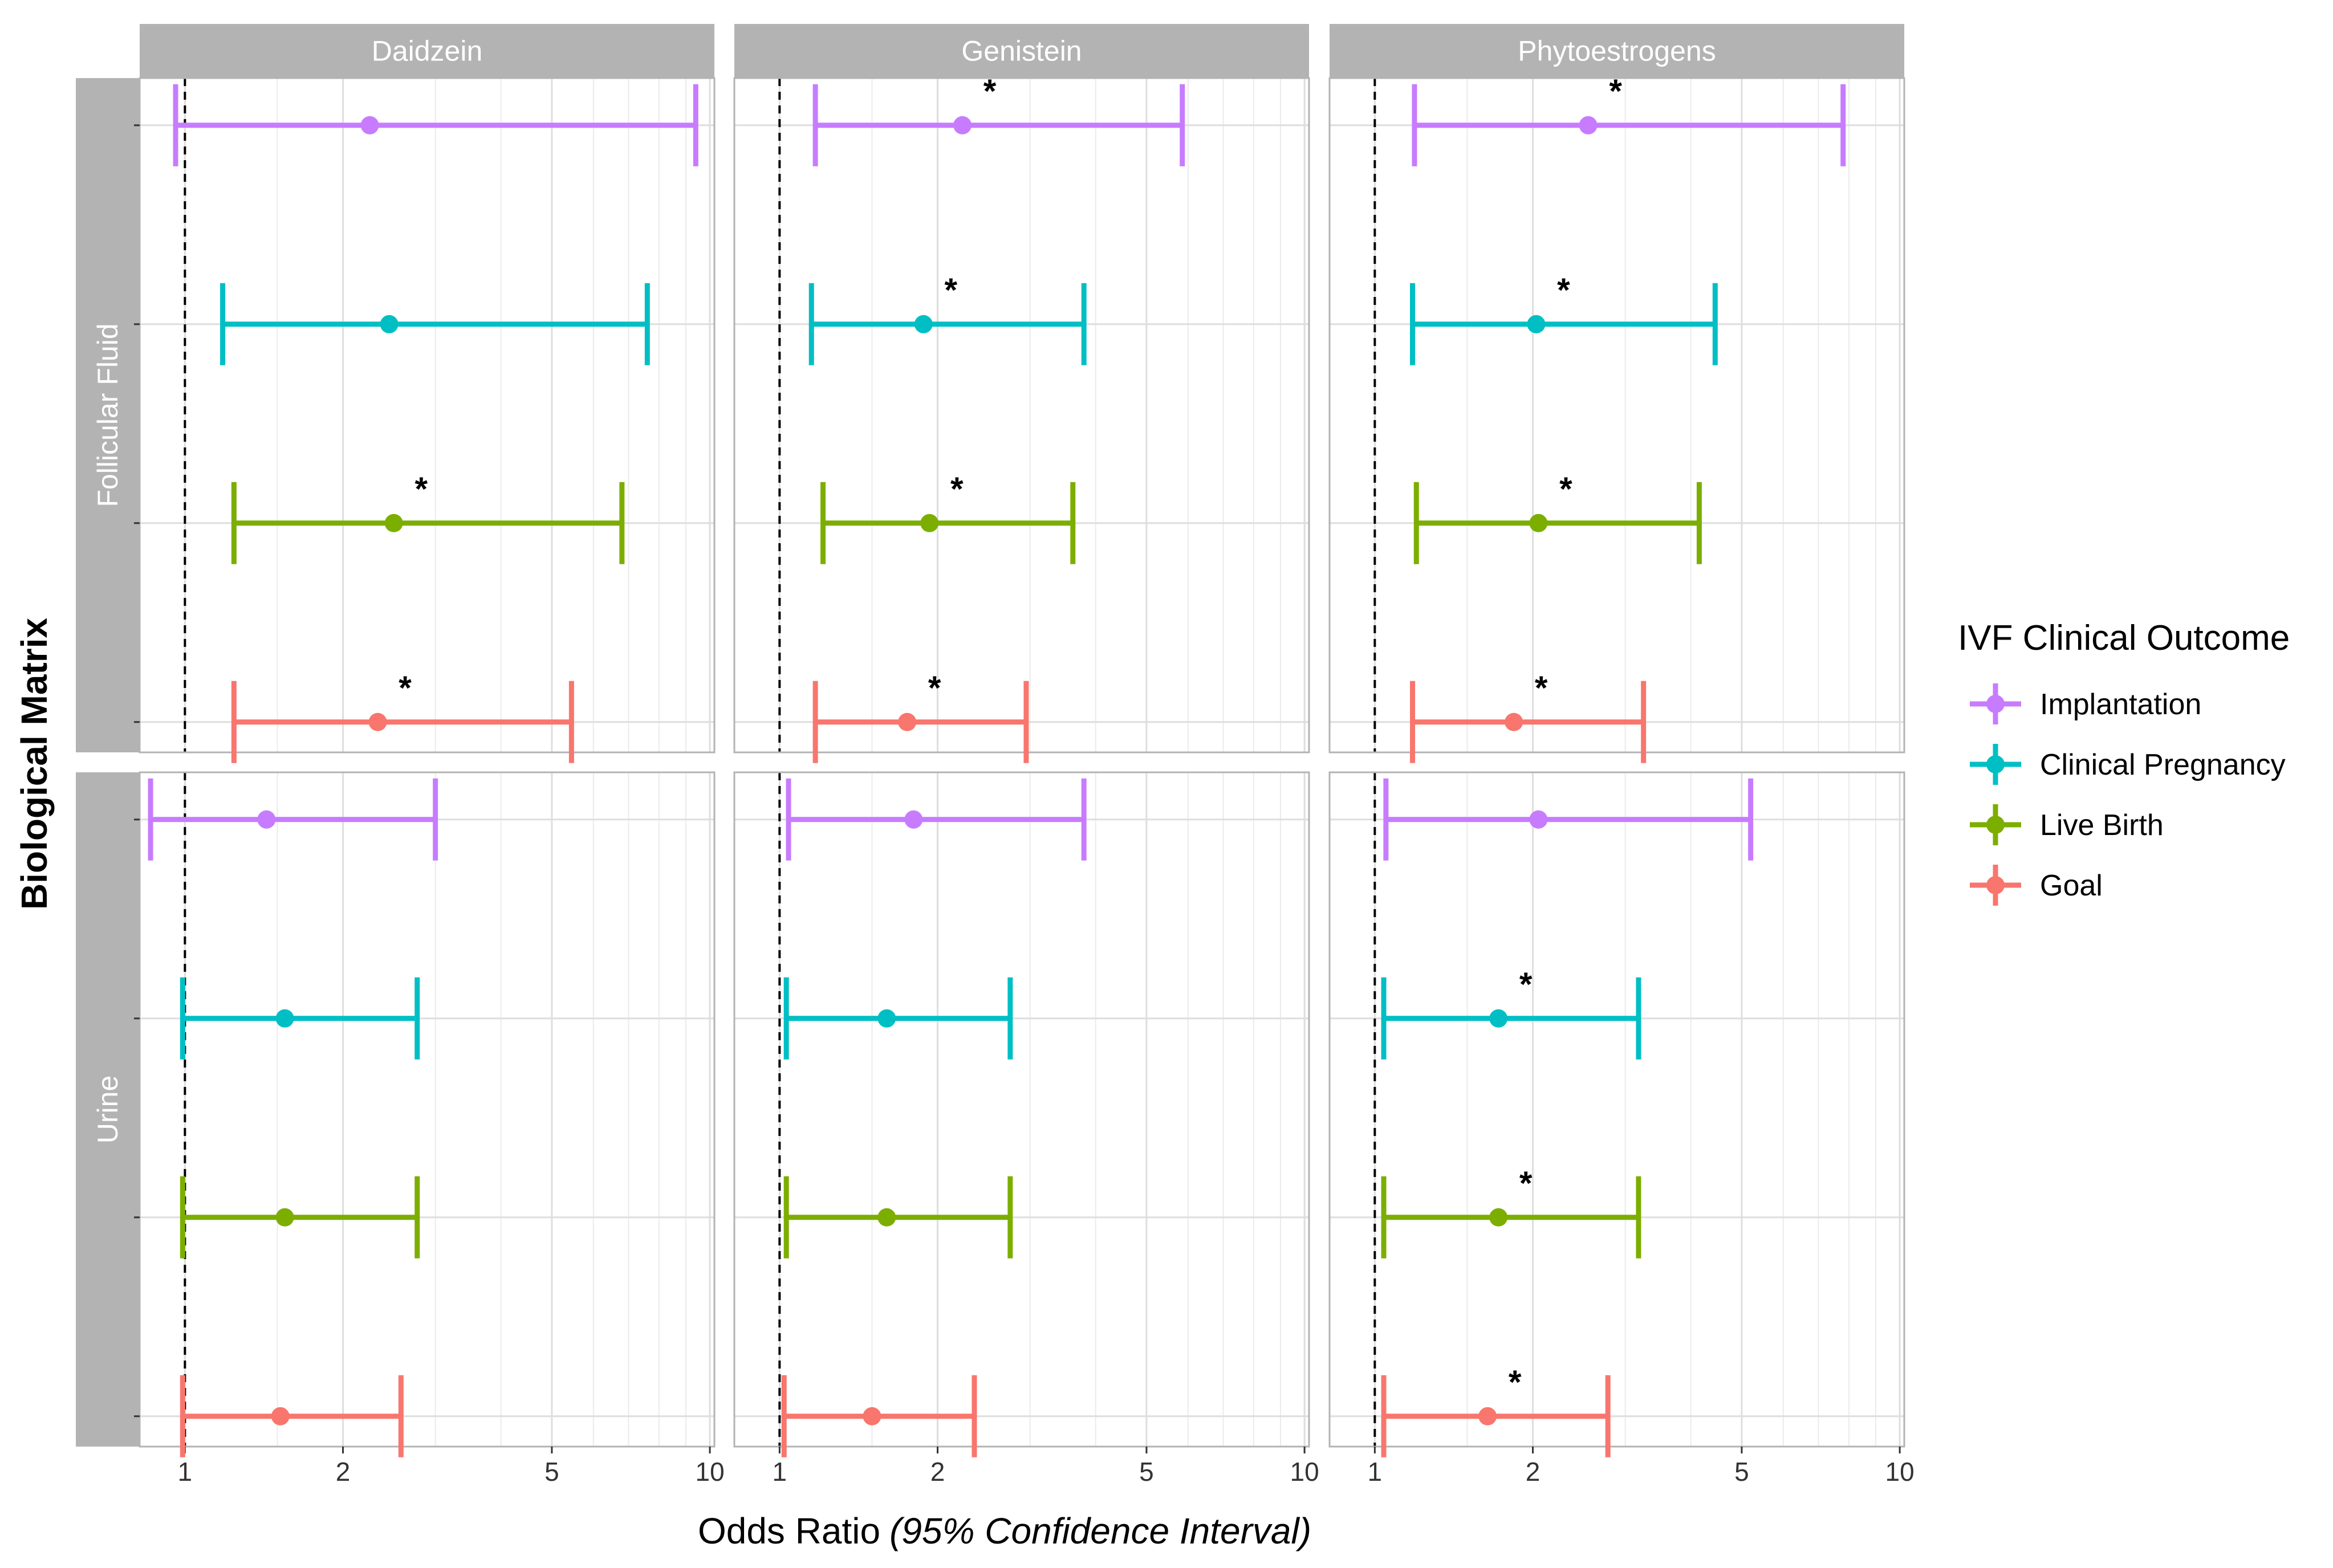 The height and width of the screenshot is (1568, 2333). What do you see at coordinates (2102, 825) in the screenshot?
I see `legend-label: Live Birth` at bounding box center [2102, 825].